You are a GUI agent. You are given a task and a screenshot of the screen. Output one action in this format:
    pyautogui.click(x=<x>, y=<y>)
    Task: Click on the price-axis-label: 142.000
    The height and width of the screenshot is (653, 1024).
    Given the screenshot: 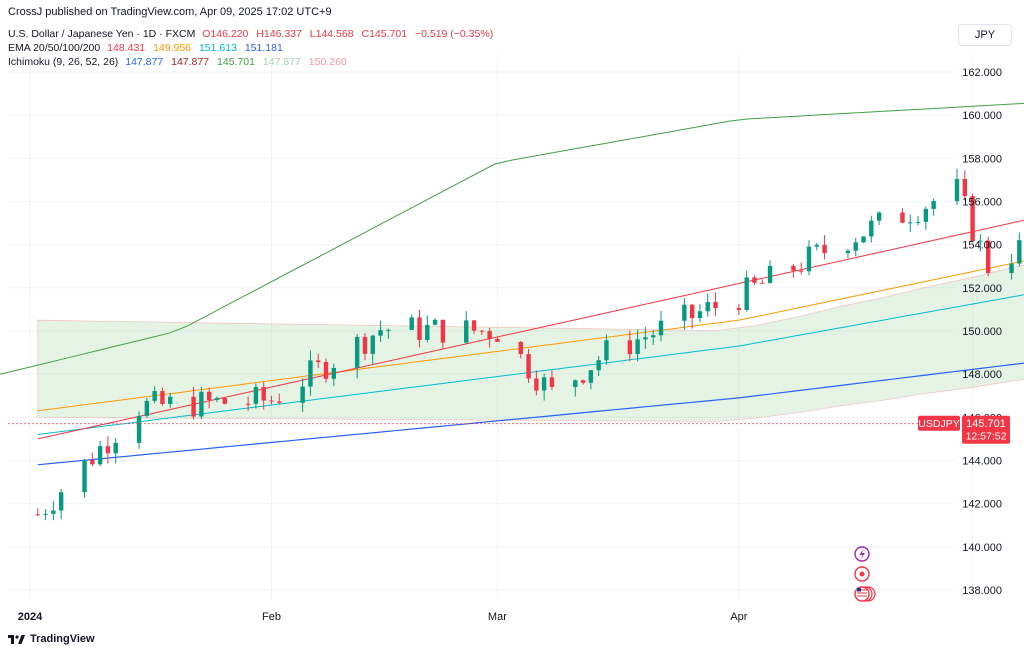 What is the action you would take?
    pyautogui.click(x=982, y=505)
    